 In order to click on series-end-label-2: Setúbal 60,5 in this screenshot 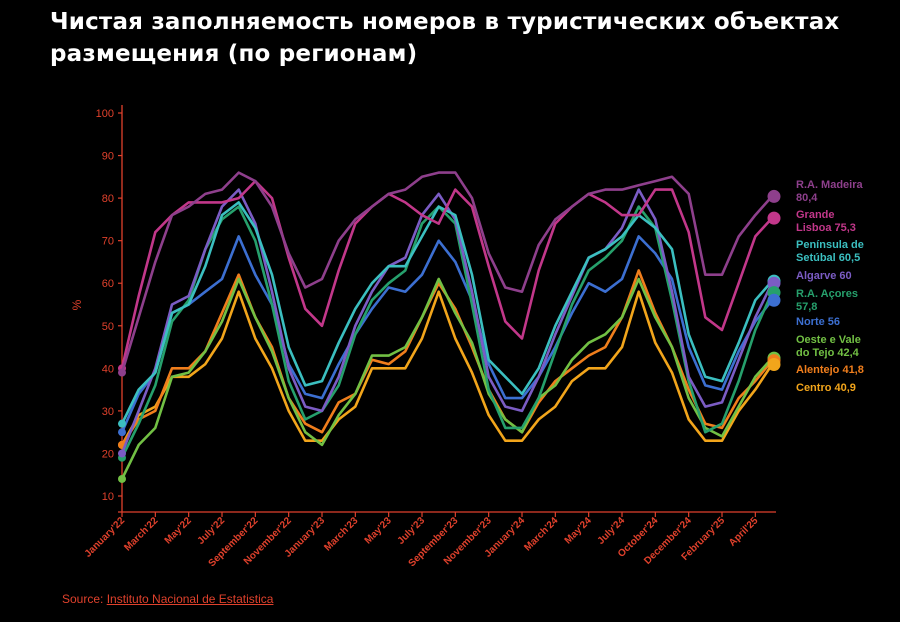, I will do `click(828, 258)`.